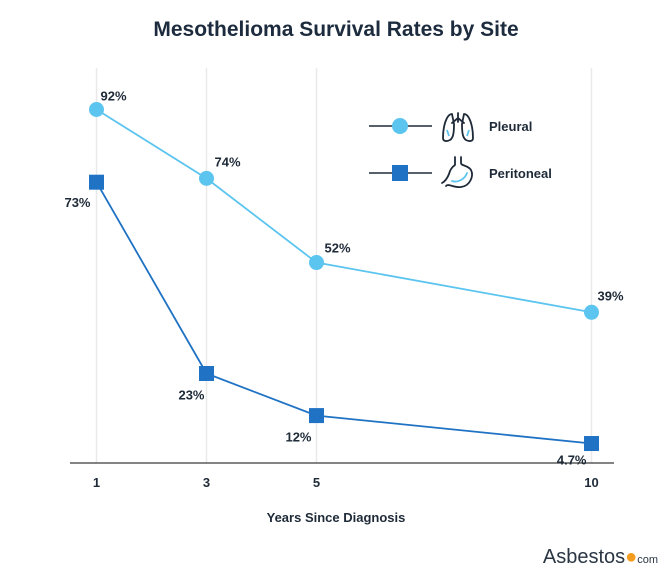 Image resolution: width=672 pixels, height=579 pixels. I want to click on x-tick-label: 5, so click(316, 482).